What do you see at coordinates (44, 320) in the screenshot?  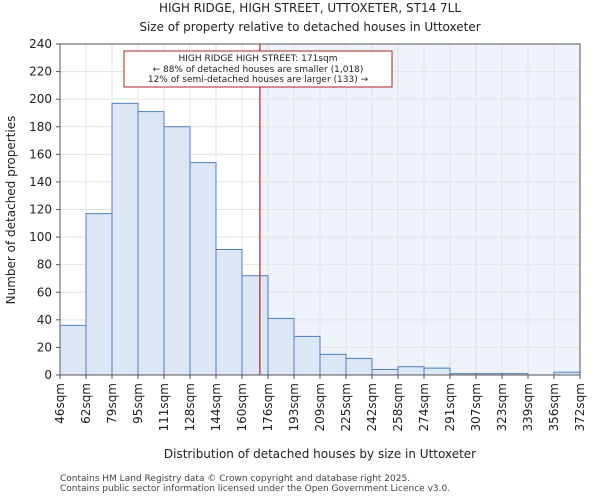 I see `y-tick-label: 40` at bounding box center [44, 320].